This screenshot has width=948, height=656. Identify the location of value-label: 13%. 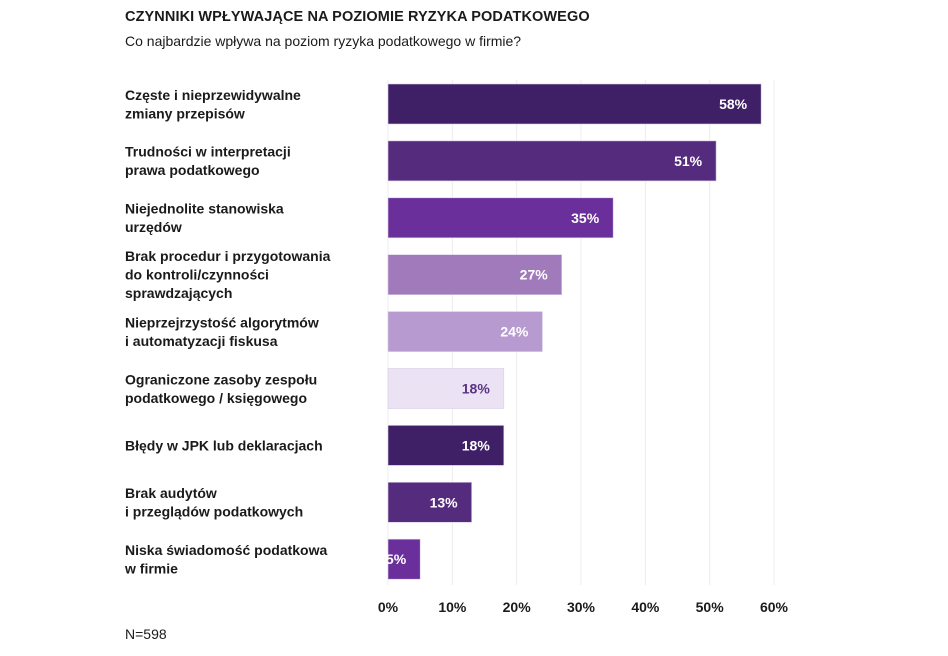
(444, 502).